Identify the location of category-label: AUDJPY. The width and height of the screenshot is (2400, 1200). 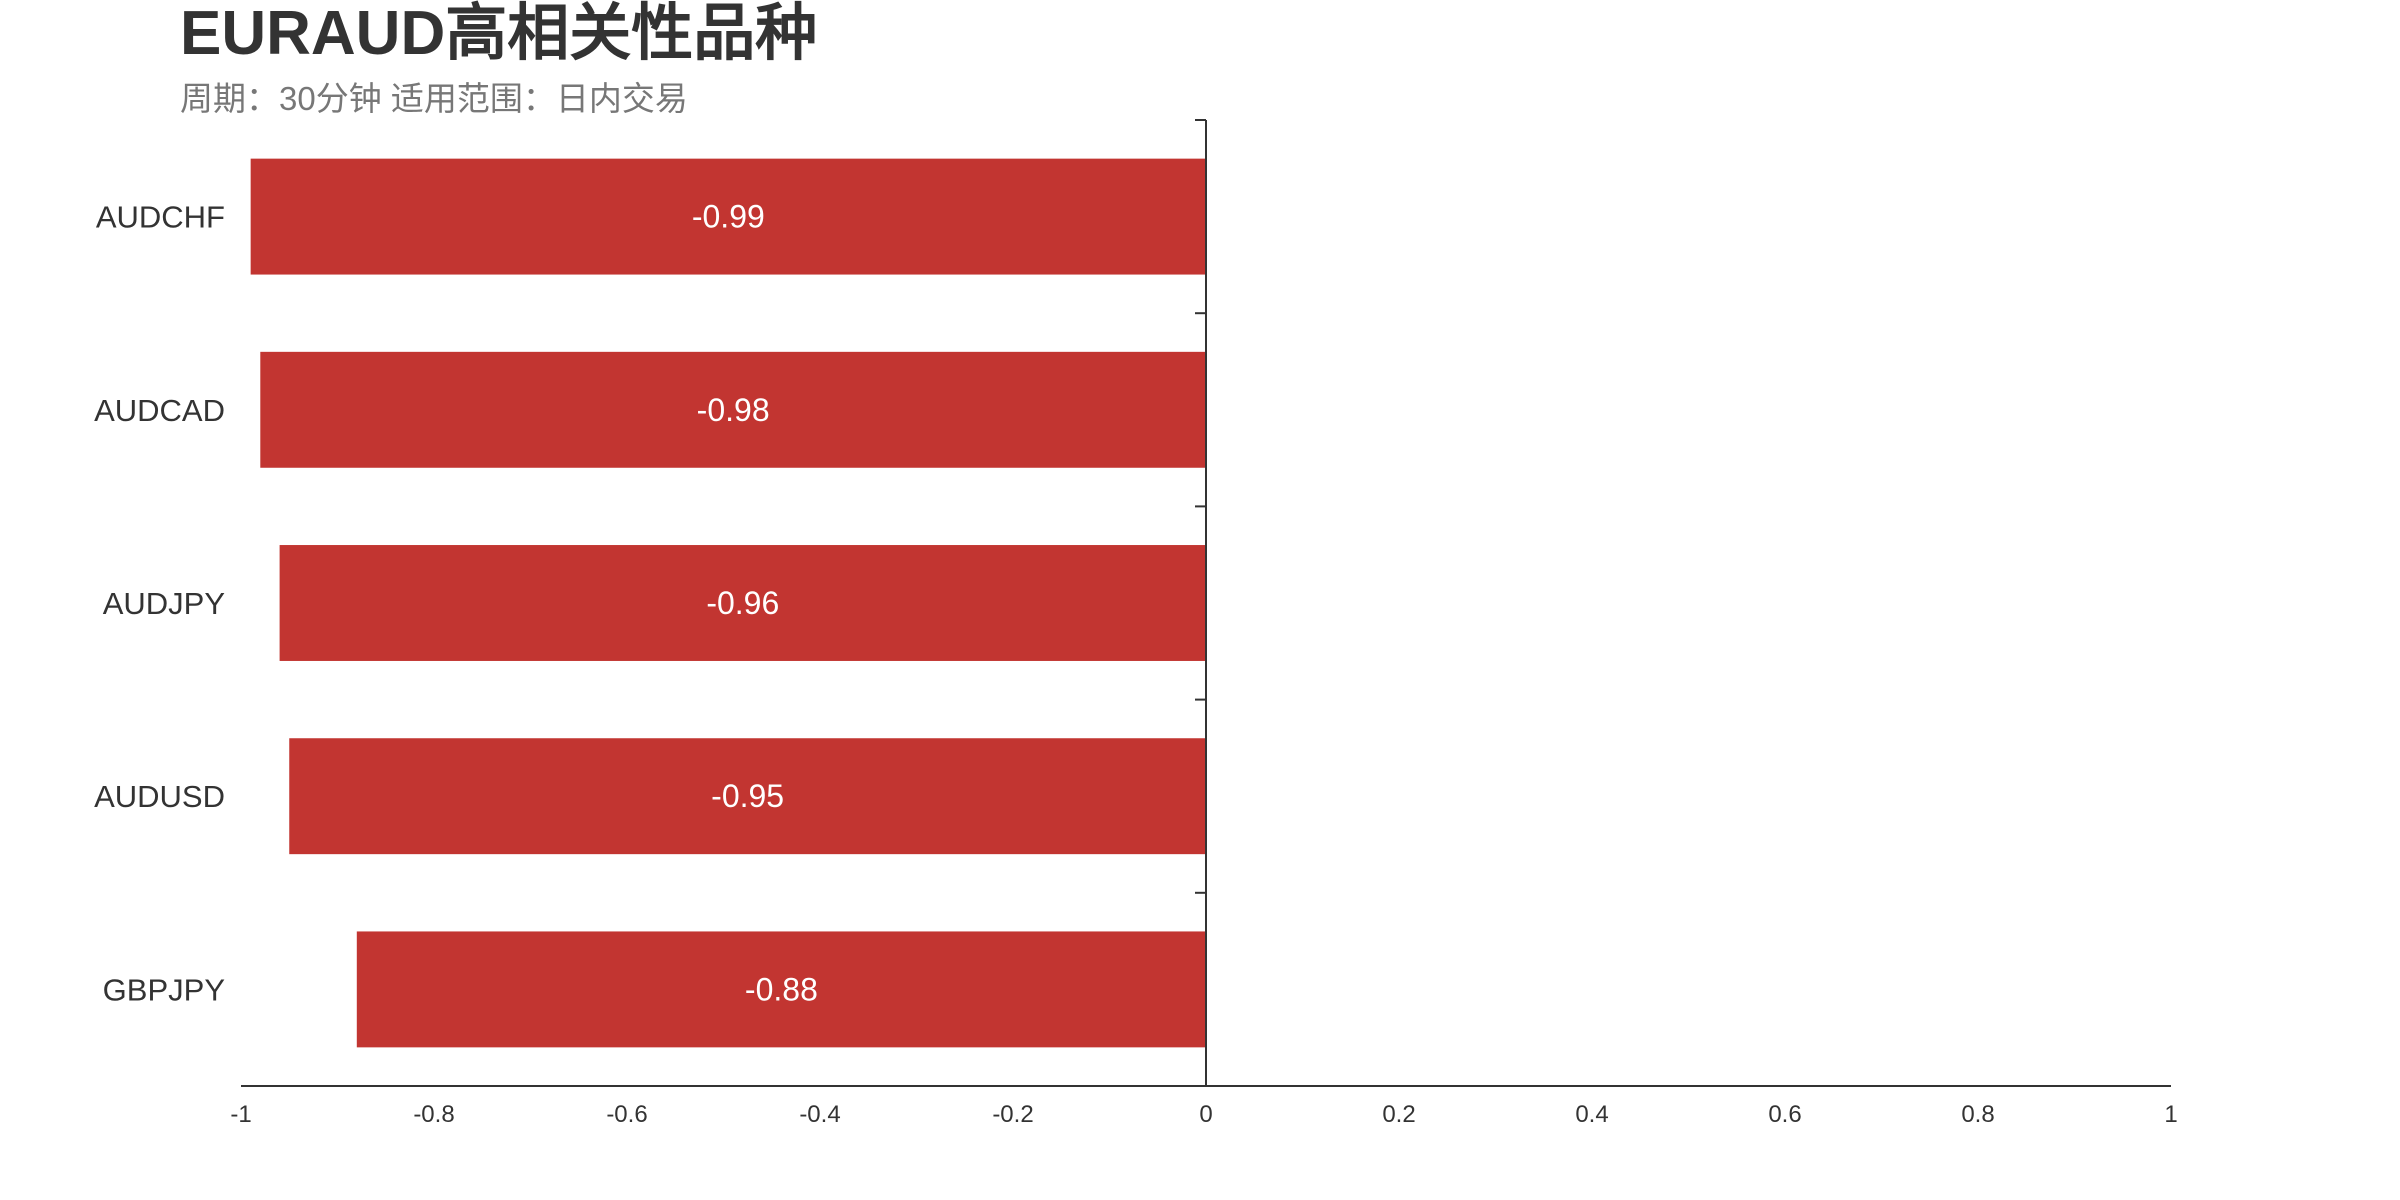
(164, 603).